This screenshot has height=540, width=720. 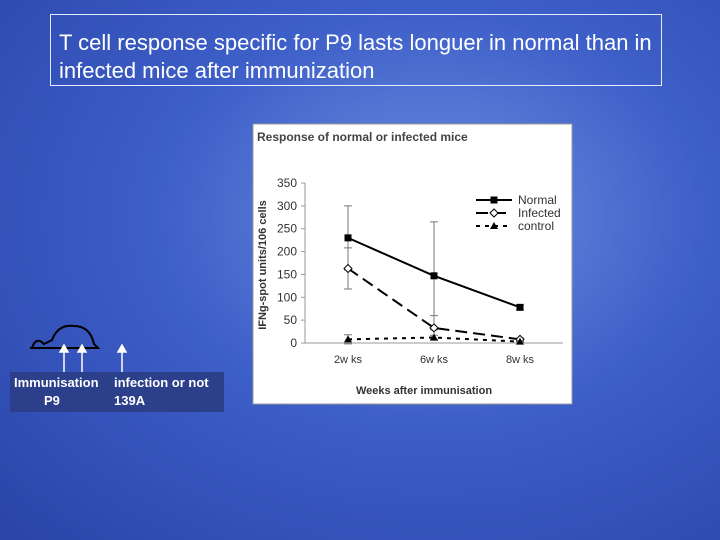 What do you see at coordinates (263, 265) in the screenshot?
I see `y-axis-label: IFNg-spot units/106 cells` at bounding box center [263, 265].